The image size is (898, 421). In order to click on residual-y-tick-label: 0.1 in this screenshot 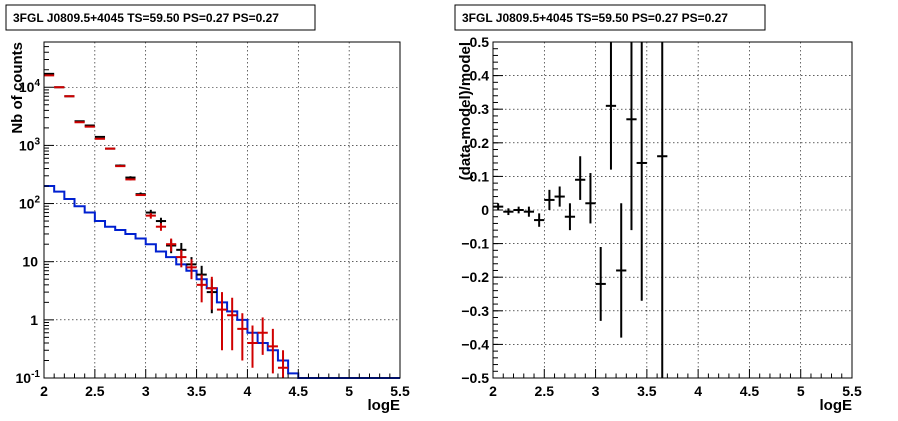, I will do `click(480, 176)`.